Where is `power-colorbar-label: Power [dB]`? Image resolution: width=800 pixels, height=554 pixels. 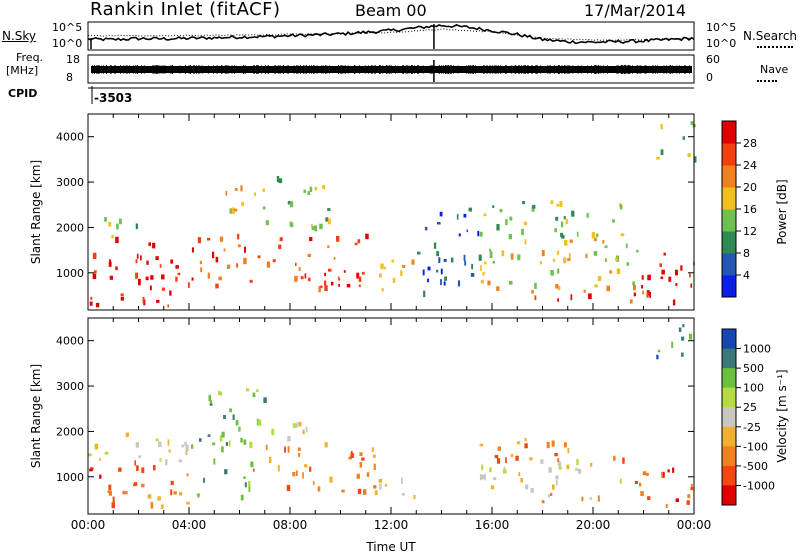 power-colorbar-label: Power [dB] is located at coordinates (782, 211).